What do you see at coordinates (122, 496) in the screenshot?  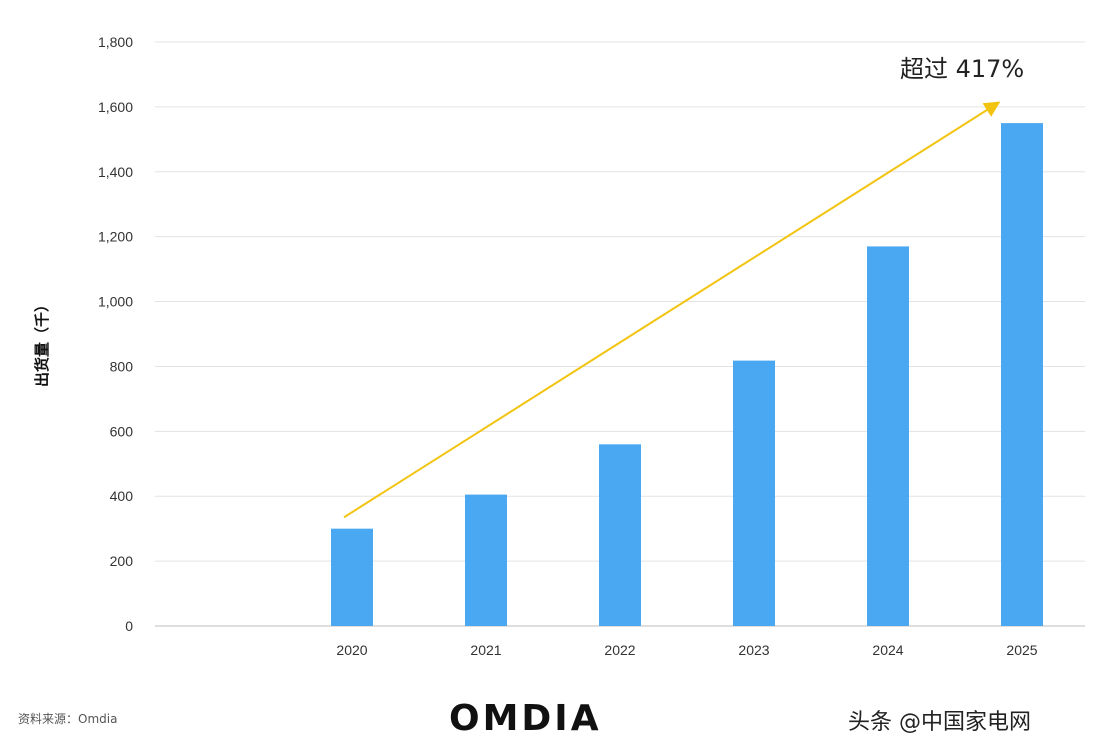 I see `y-tick-label: 400` at bounding box center [122, 496].